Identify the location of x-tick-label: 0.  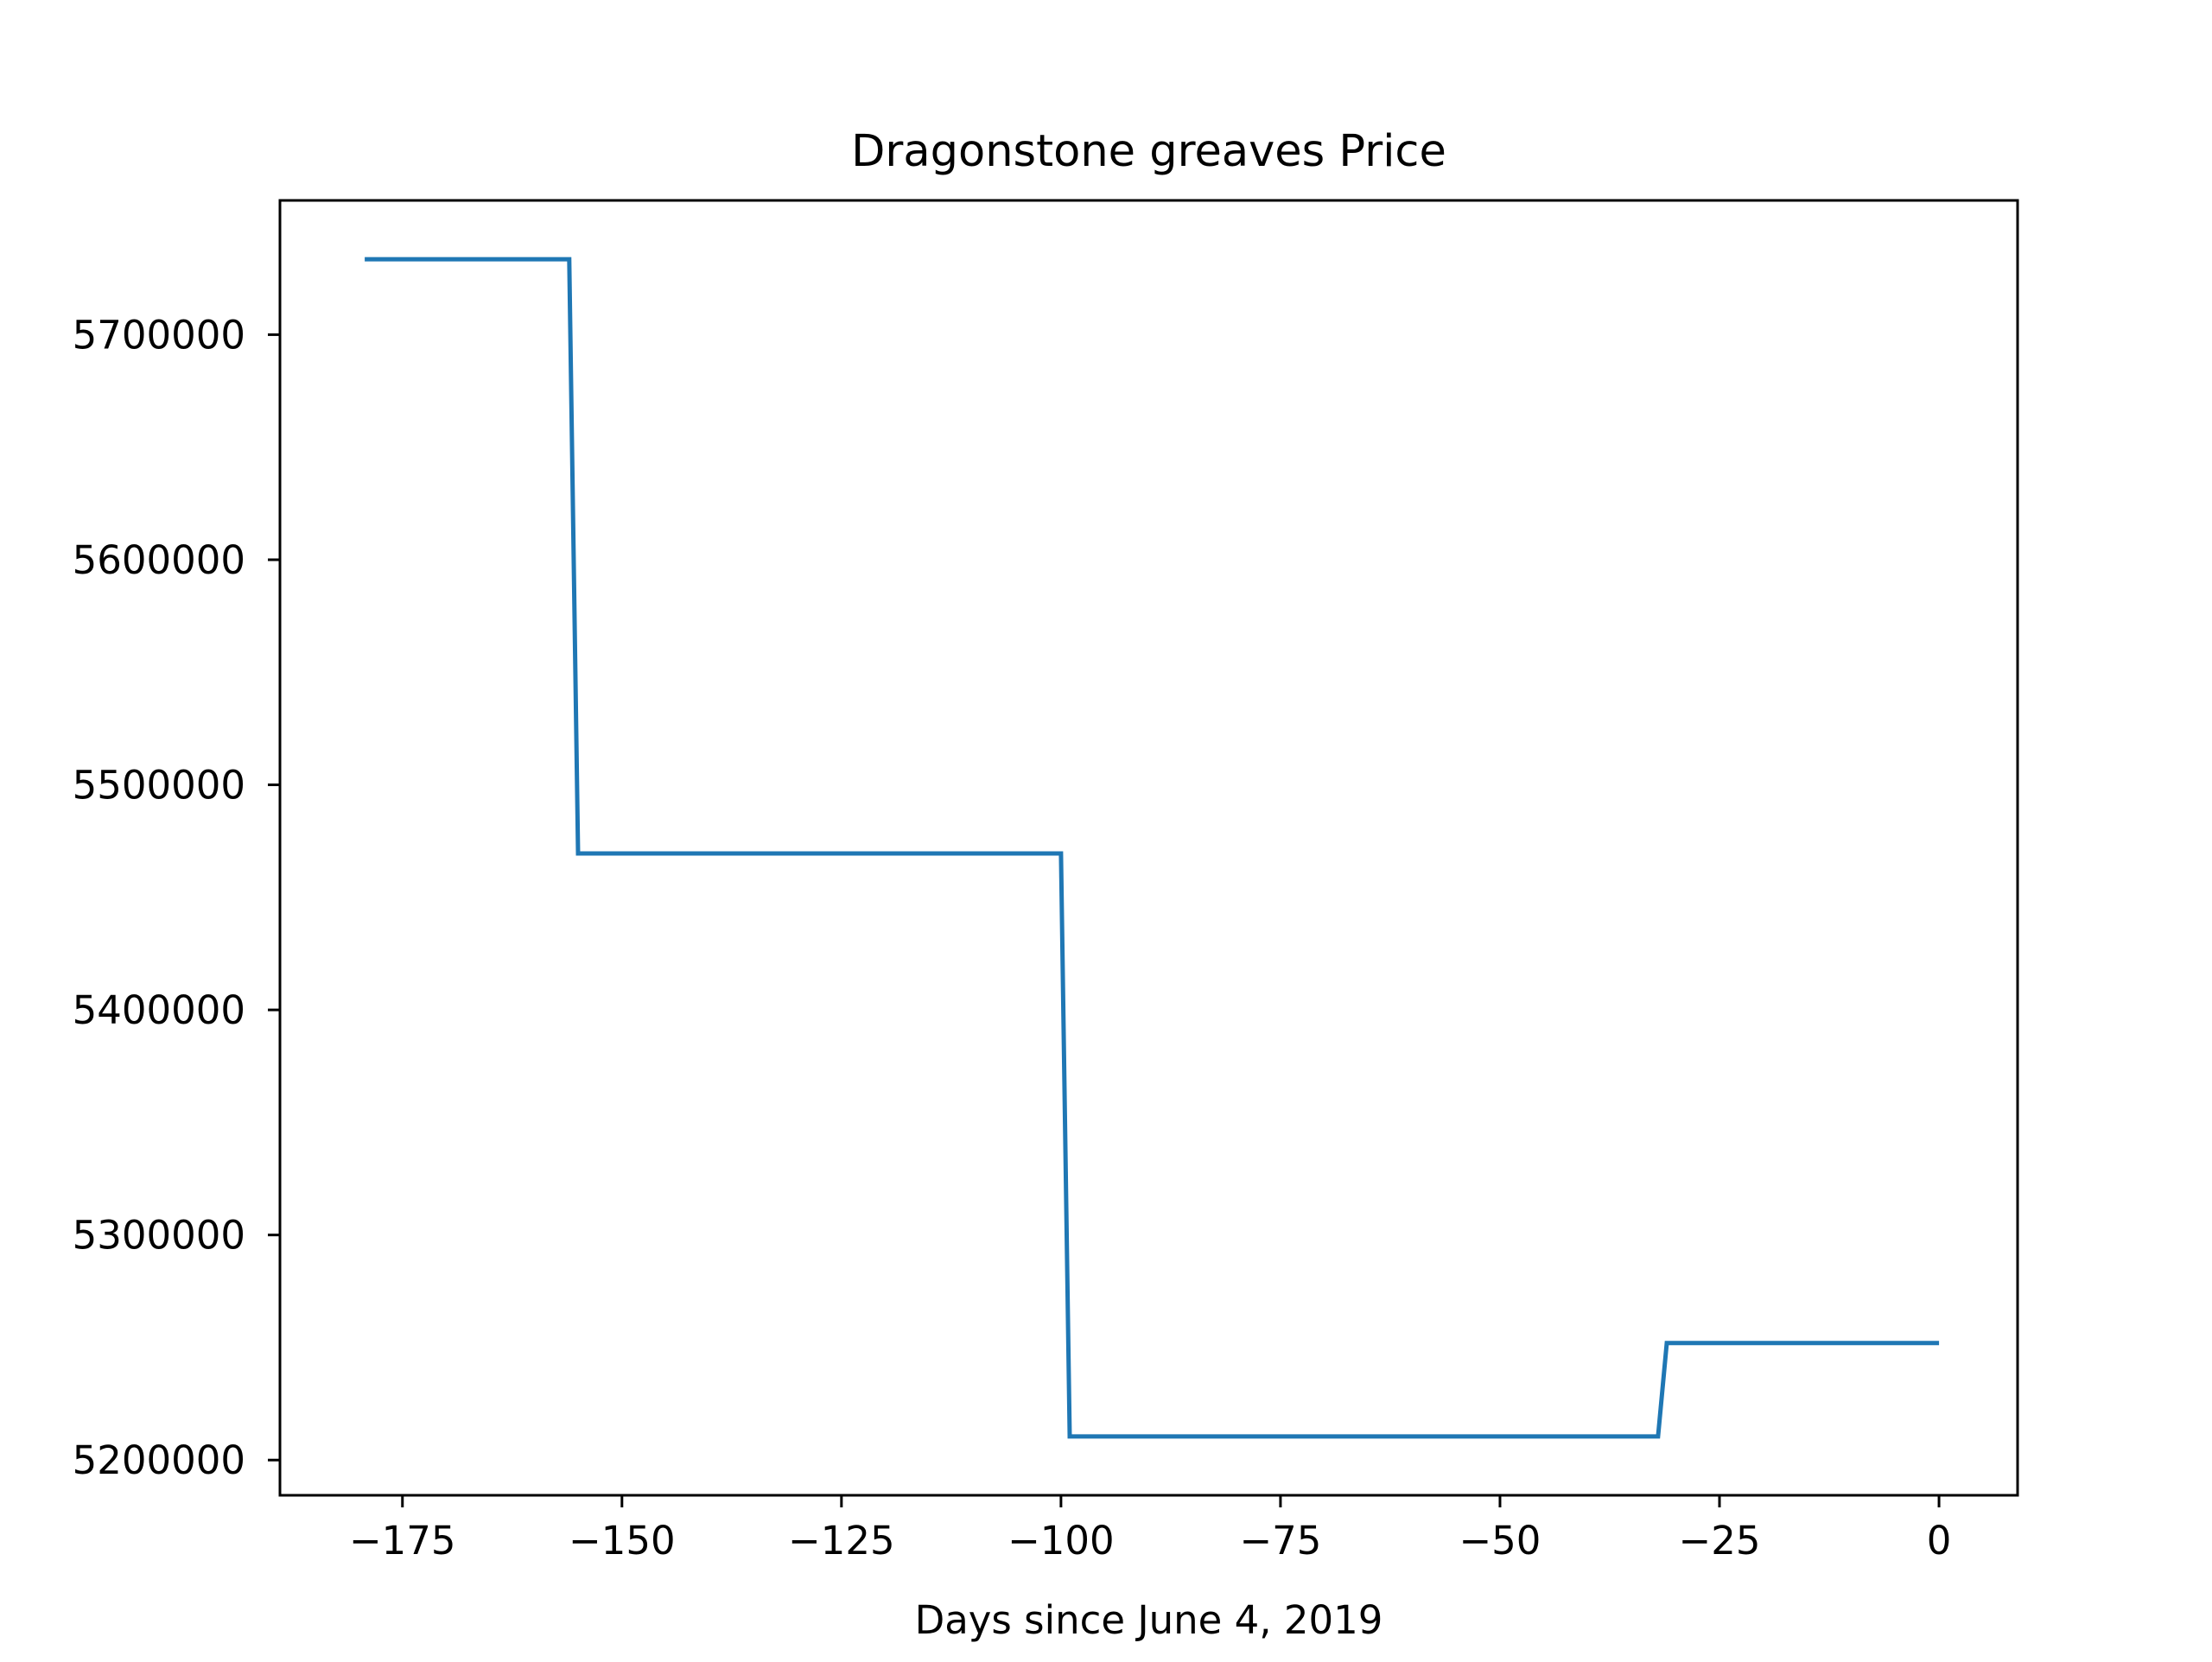
(1939, 1541).